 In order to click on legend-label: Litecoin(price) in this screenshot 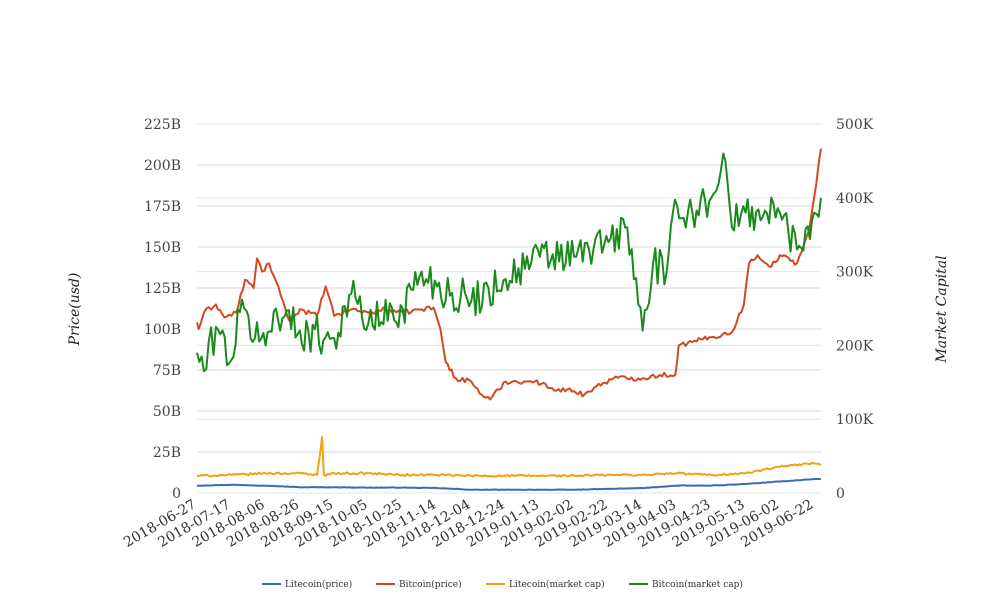, I will do `click(318, 584)`.